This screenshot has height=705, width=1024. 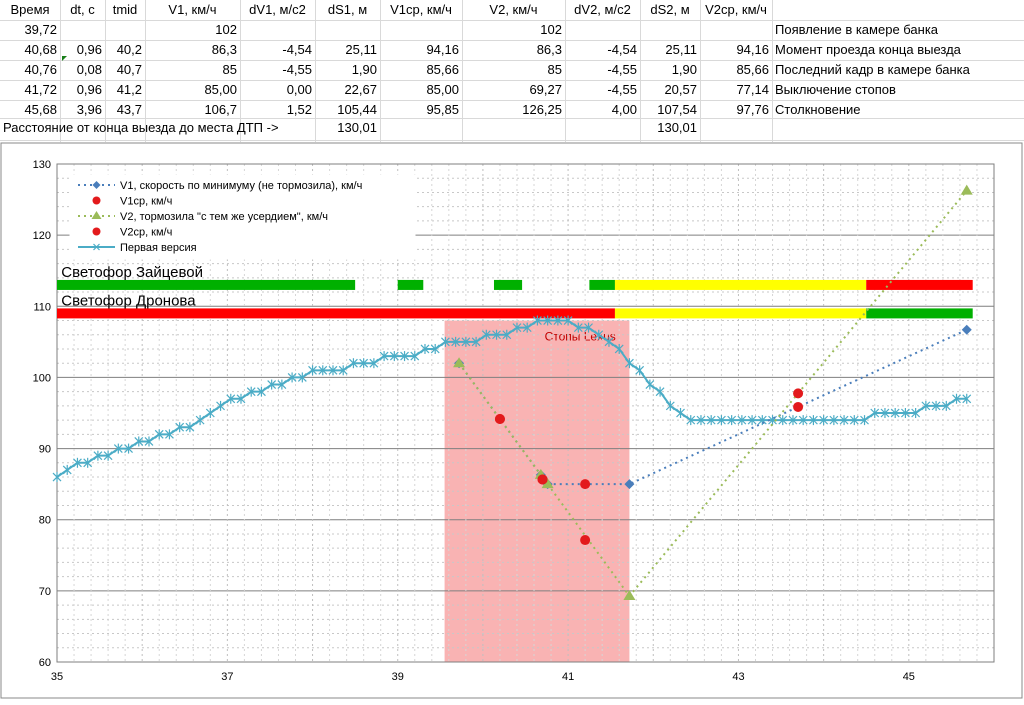 I want to click on summary-ds2-cell: 130,01, so click(x=677, y=127).